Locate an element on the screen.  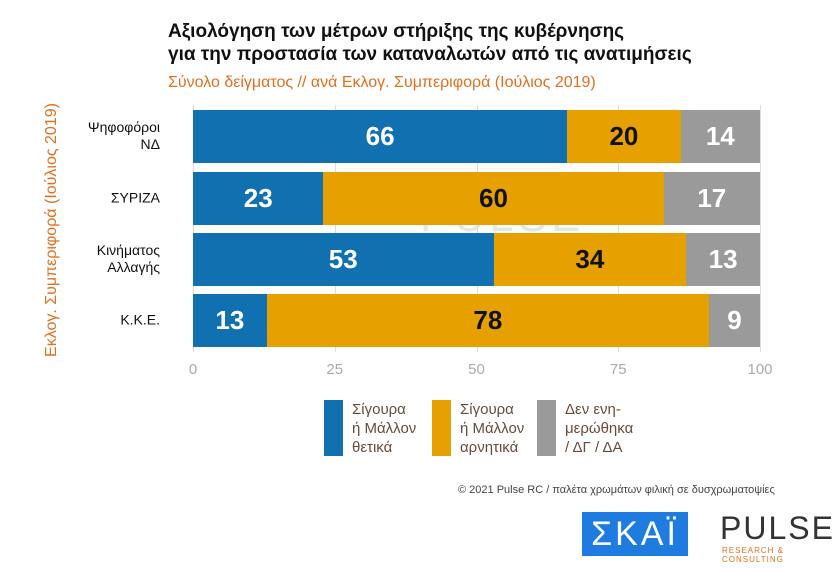
pulse-logo: PULSE is located at coordinates (777, 528).